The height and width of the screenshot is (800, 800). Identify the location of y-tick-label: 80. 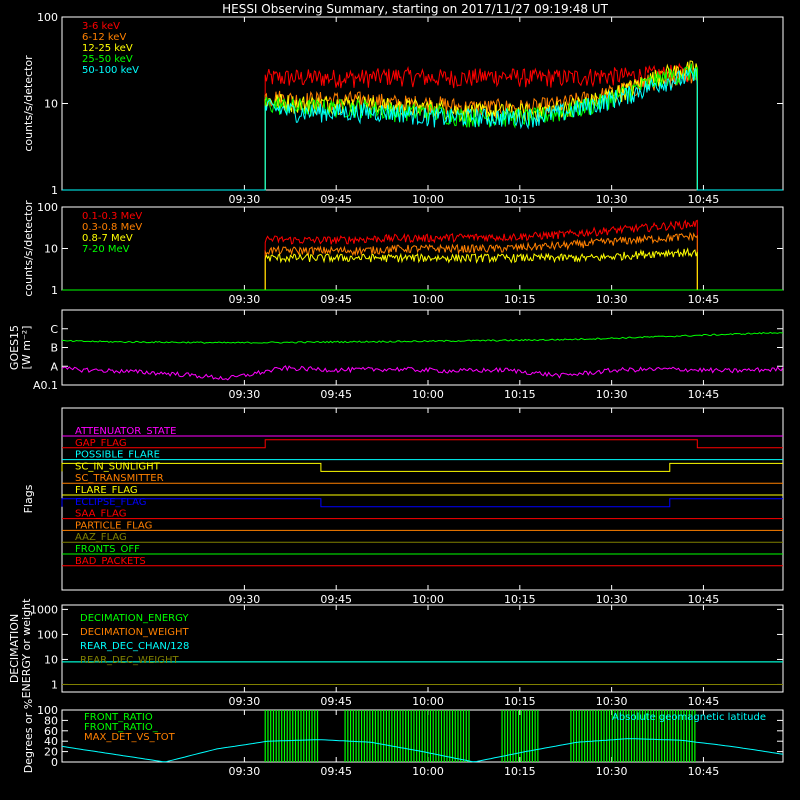
(51, 720).